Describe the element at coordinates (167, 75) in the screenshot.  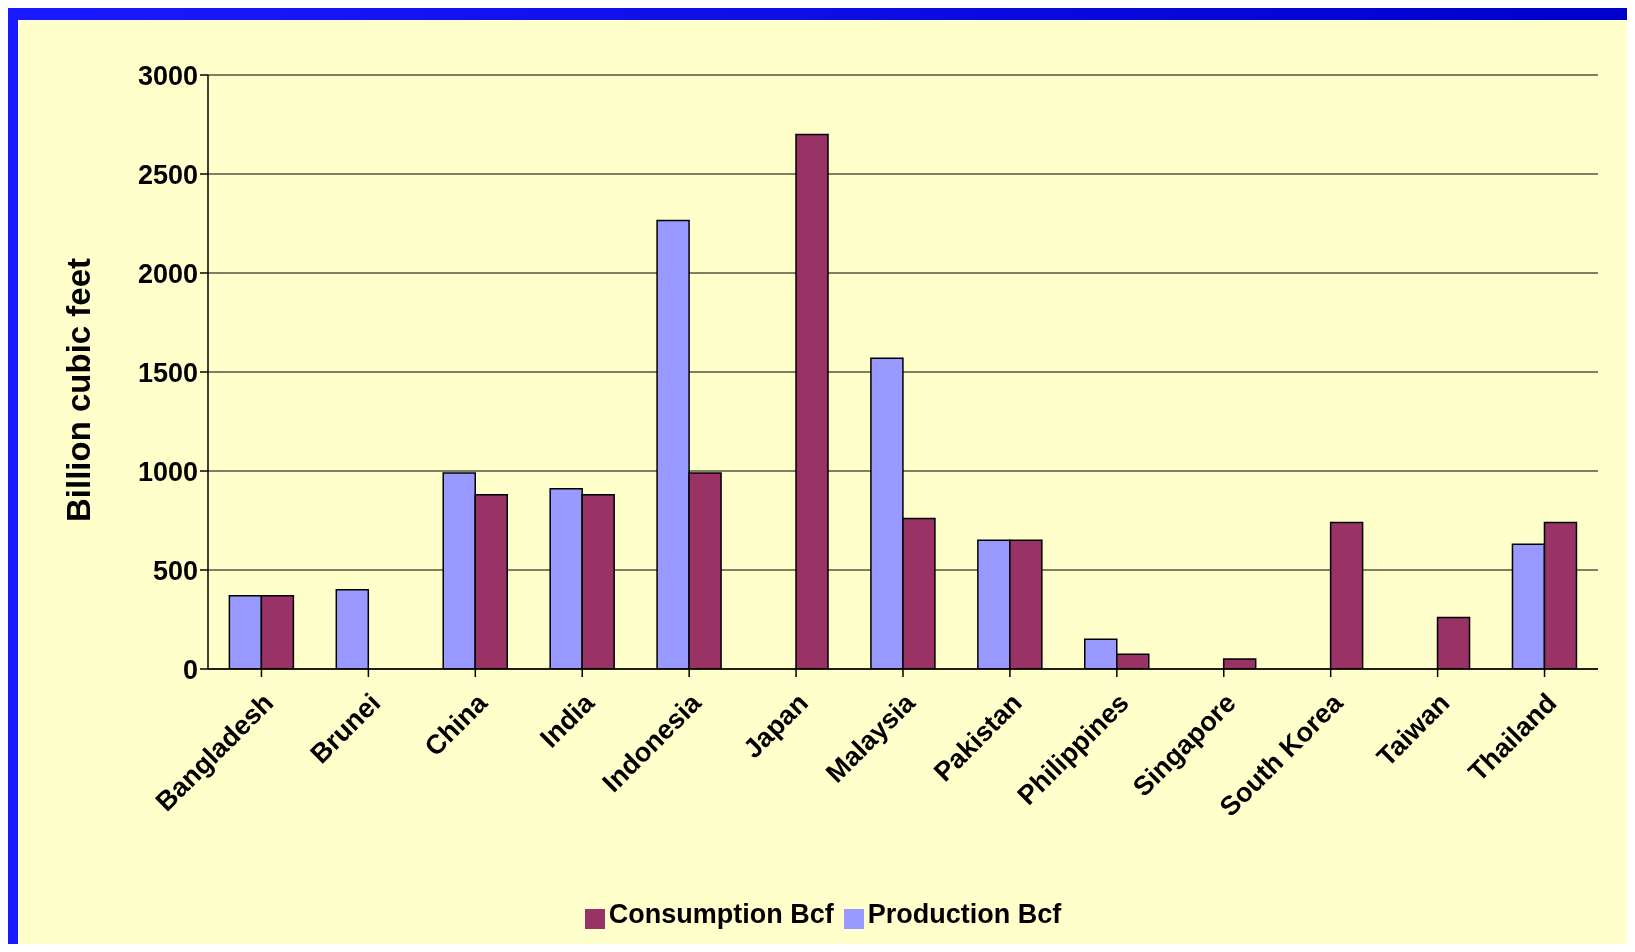
I see `y-tick-label: 3000` at that location.